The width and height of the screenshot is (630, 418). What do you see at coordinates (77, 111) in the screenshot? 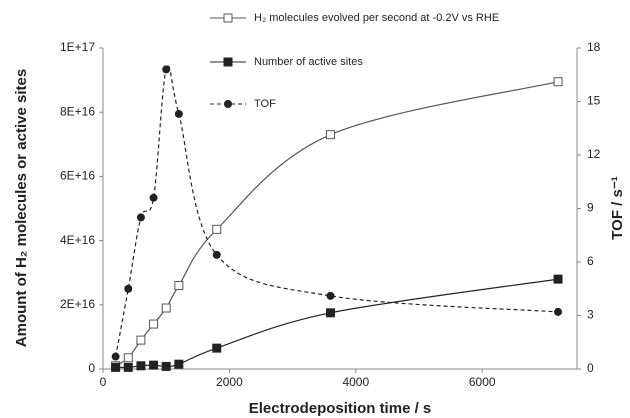
I see `y-tick-label: 8E+16` at bounding box center [77, 111].